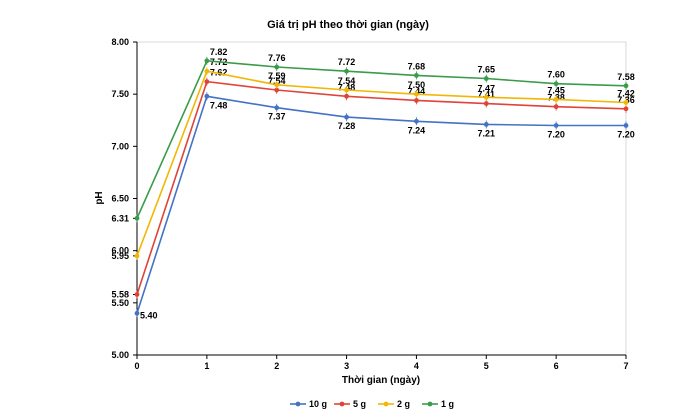 The width and height of the screenshot is (691, 420). What do you see at coordinates (556, 75) in the screenshot?
I see `data-label: 7.60` at bounding box center [556, 75].